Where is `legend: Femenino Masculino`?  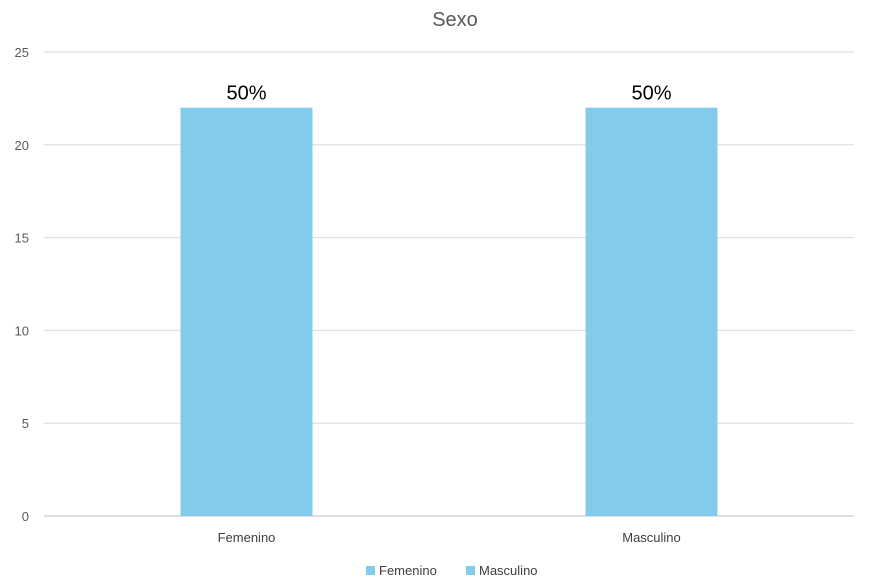 legend: Femenino Masculino is located at coordinates (452, 570).